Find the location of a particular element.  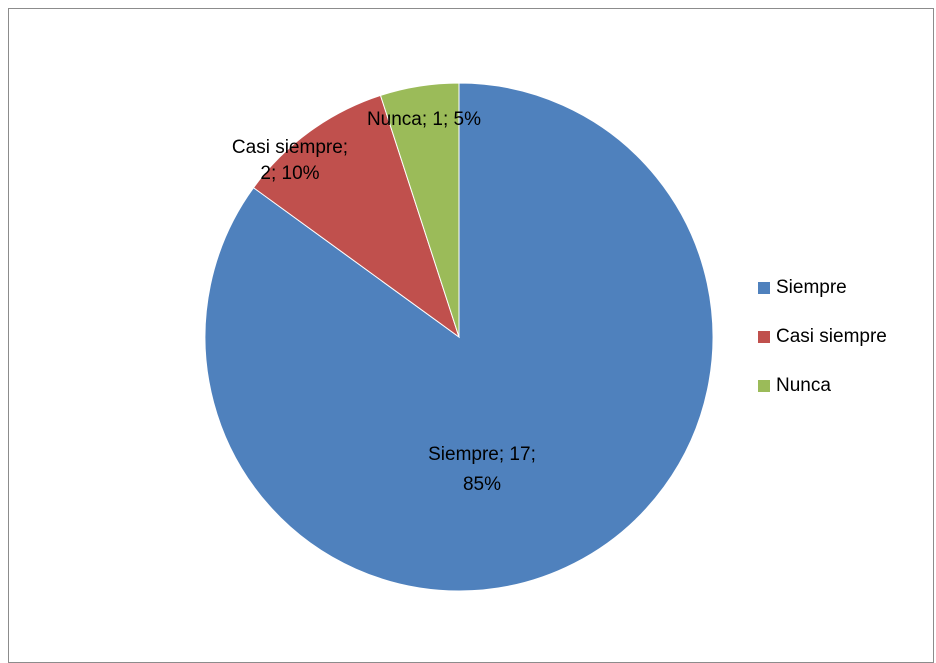

legend-swatch-siempre is located at coordinates (764, 288).